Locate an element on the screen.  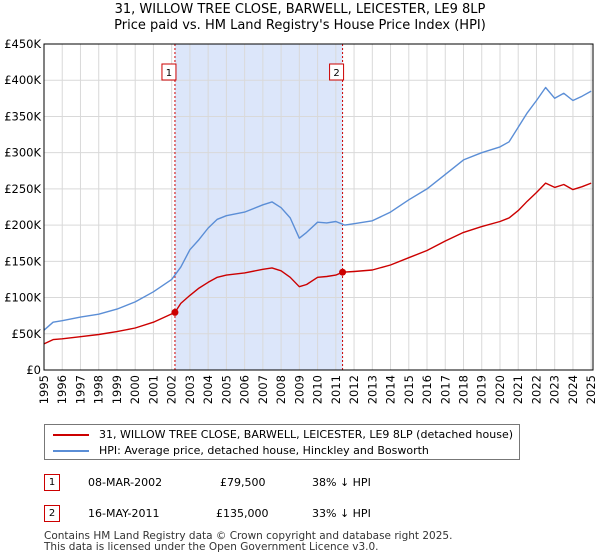
x-tick-label: 2005 is located at coordinates (226, 389).